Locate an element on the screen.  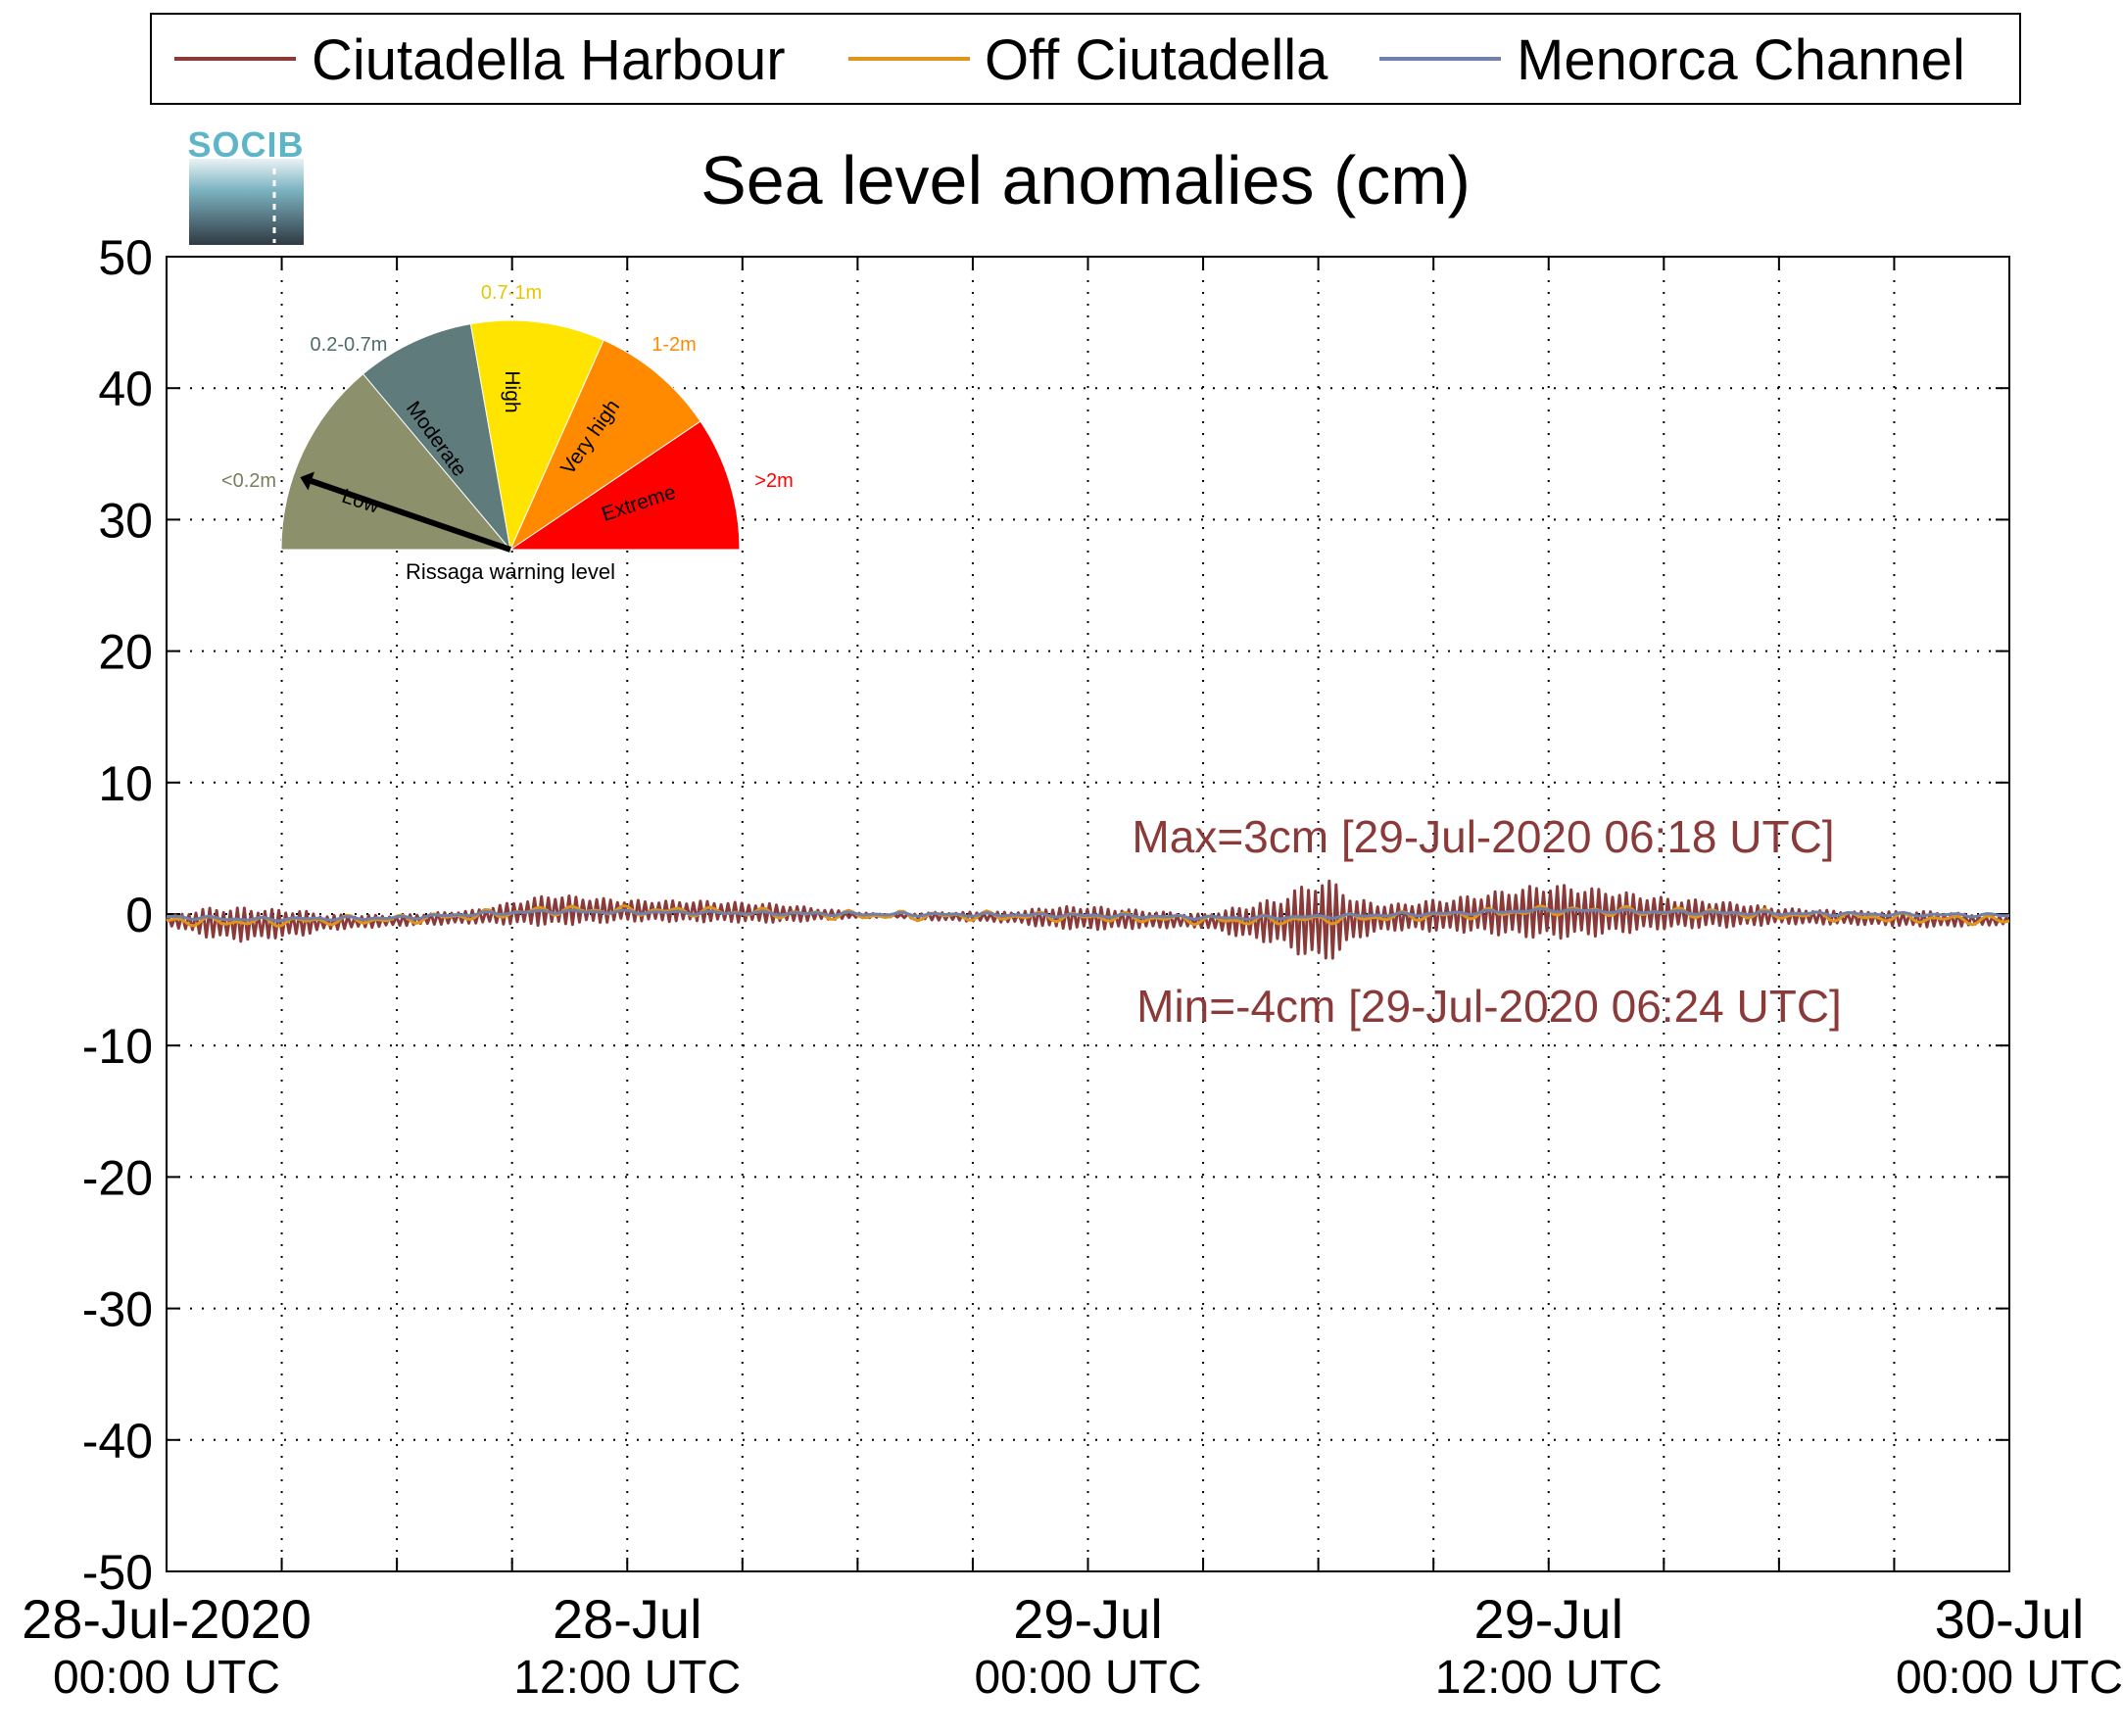
series-line is located at coordinates (1088, 915).